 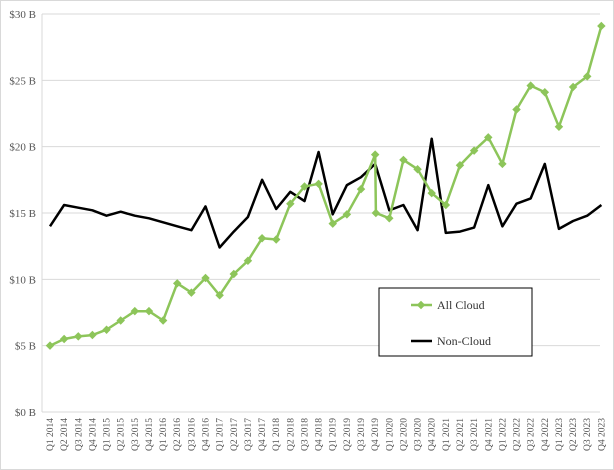 What do you see at coordinates (489, 434) in the screenshot?
I see `x-tick-label: Q4 2021` at bounding box center [489, 434].